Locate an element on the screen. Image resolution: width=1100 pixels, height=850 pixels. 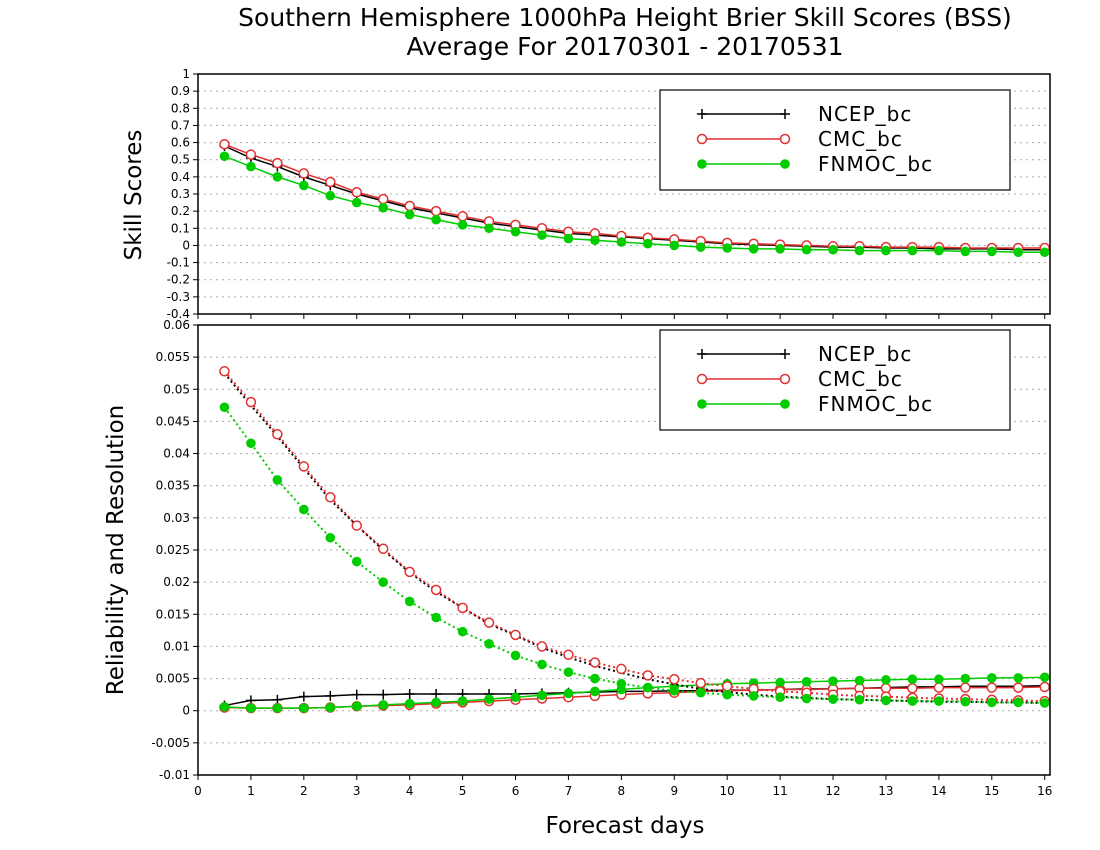
y-tick-label: -0.3 is located at coordinates (178, 297).